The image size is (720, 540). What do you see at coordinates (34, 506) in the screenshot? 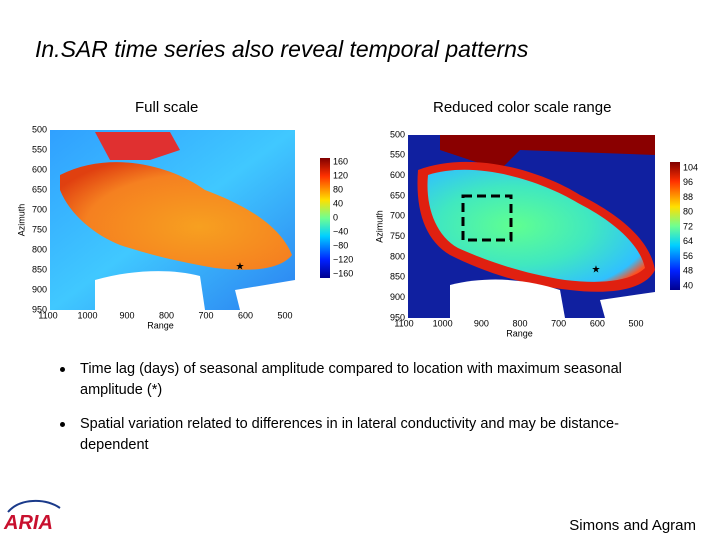
I see `logo-swoosh` at bounding box center [34, 506].